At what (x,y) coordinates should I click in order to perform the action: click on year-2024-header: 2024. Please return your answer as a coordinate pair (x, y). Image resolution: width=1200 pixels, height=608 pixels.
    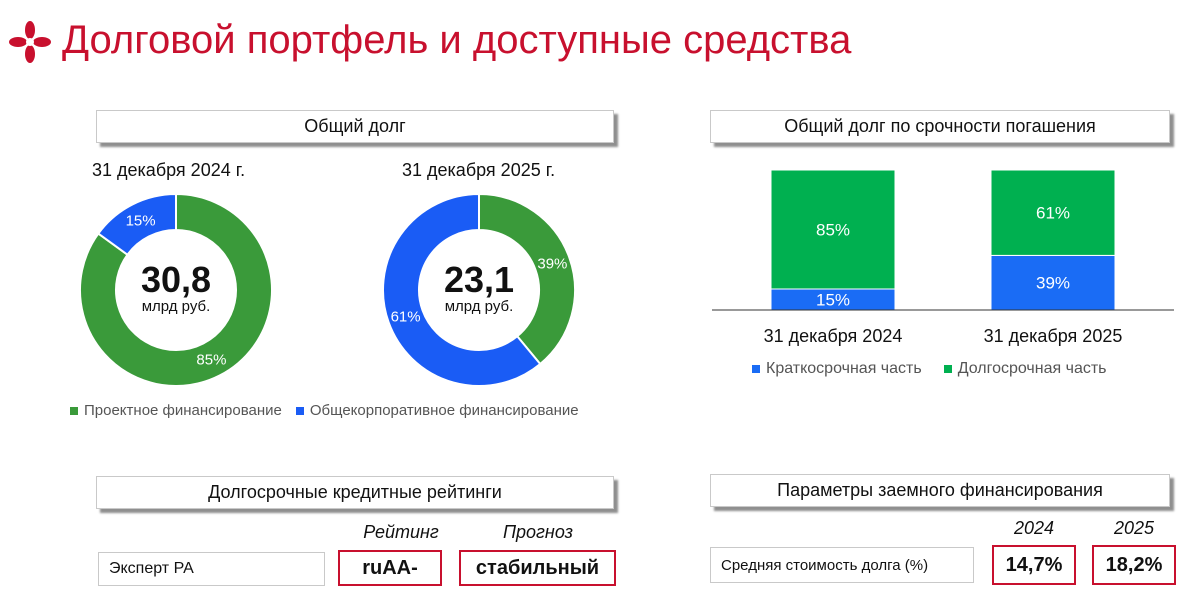
    Looking at the image, I should click on (1034, 528).